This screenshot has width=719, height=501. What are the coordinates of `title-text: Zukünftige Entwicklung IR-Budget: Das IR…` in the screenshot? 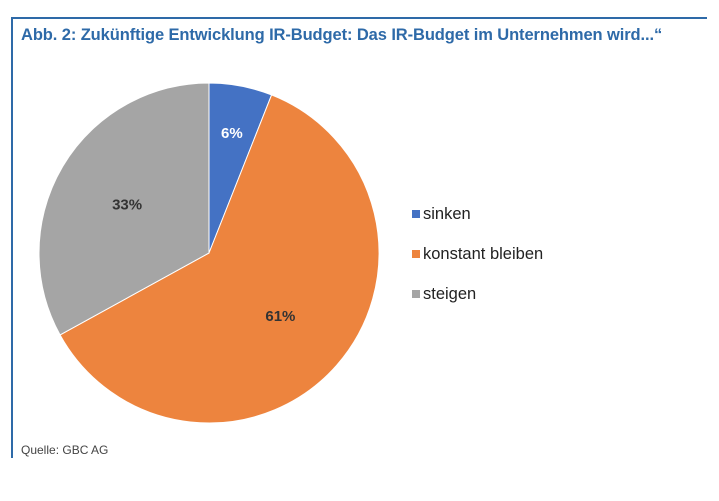 It's located at (369, 35).